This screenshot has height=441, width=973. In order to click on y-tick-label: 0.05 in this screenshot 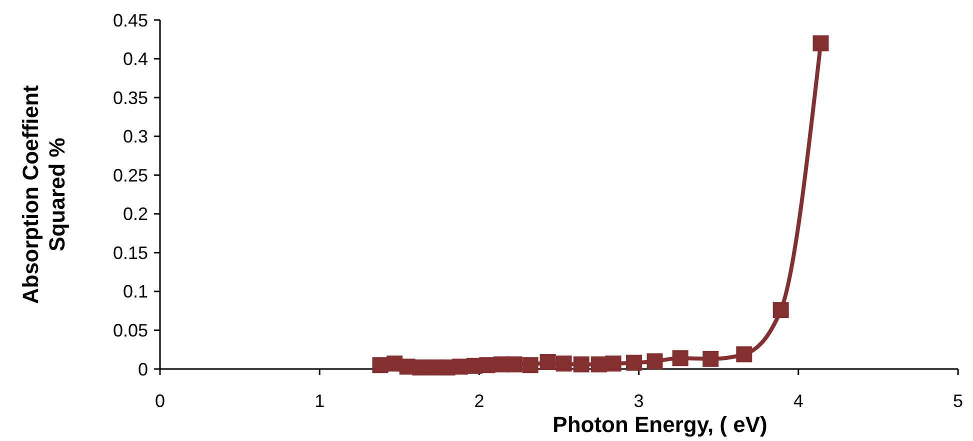, I will do `click(130, 330)`.